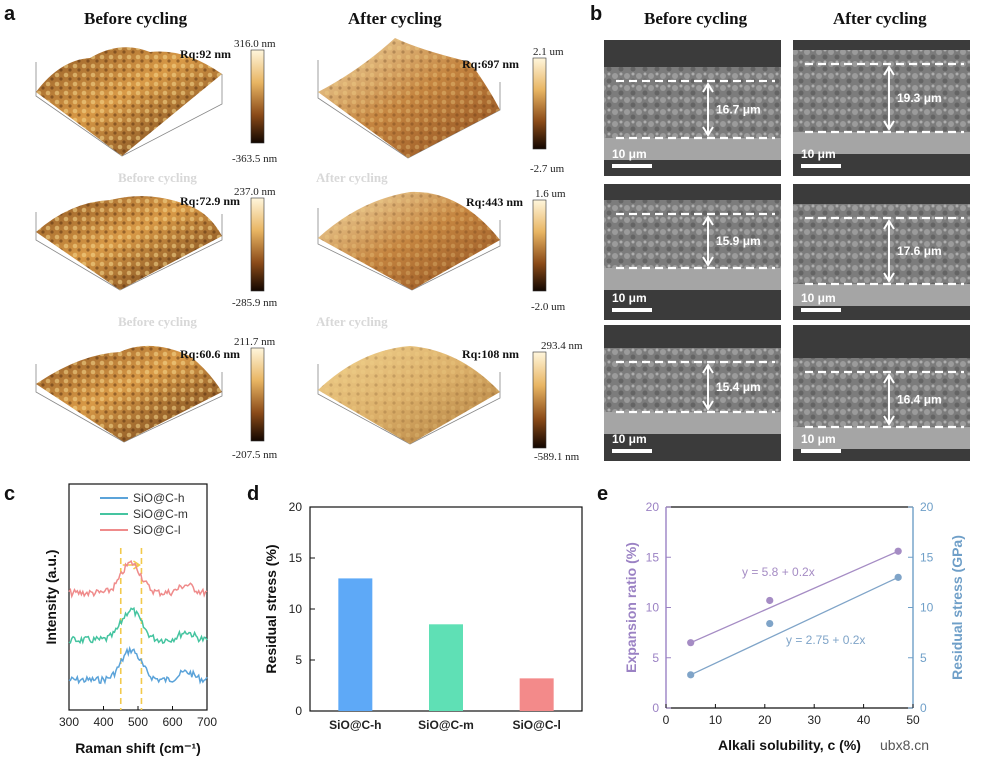 Image resolution: width=983 pixels, height=771 pixels. What do you see at coordinates (789, 745) in the screenshot?
I see `expansion-x-label: Alkali solubility, c (%)` at bounding box center [789, 745].